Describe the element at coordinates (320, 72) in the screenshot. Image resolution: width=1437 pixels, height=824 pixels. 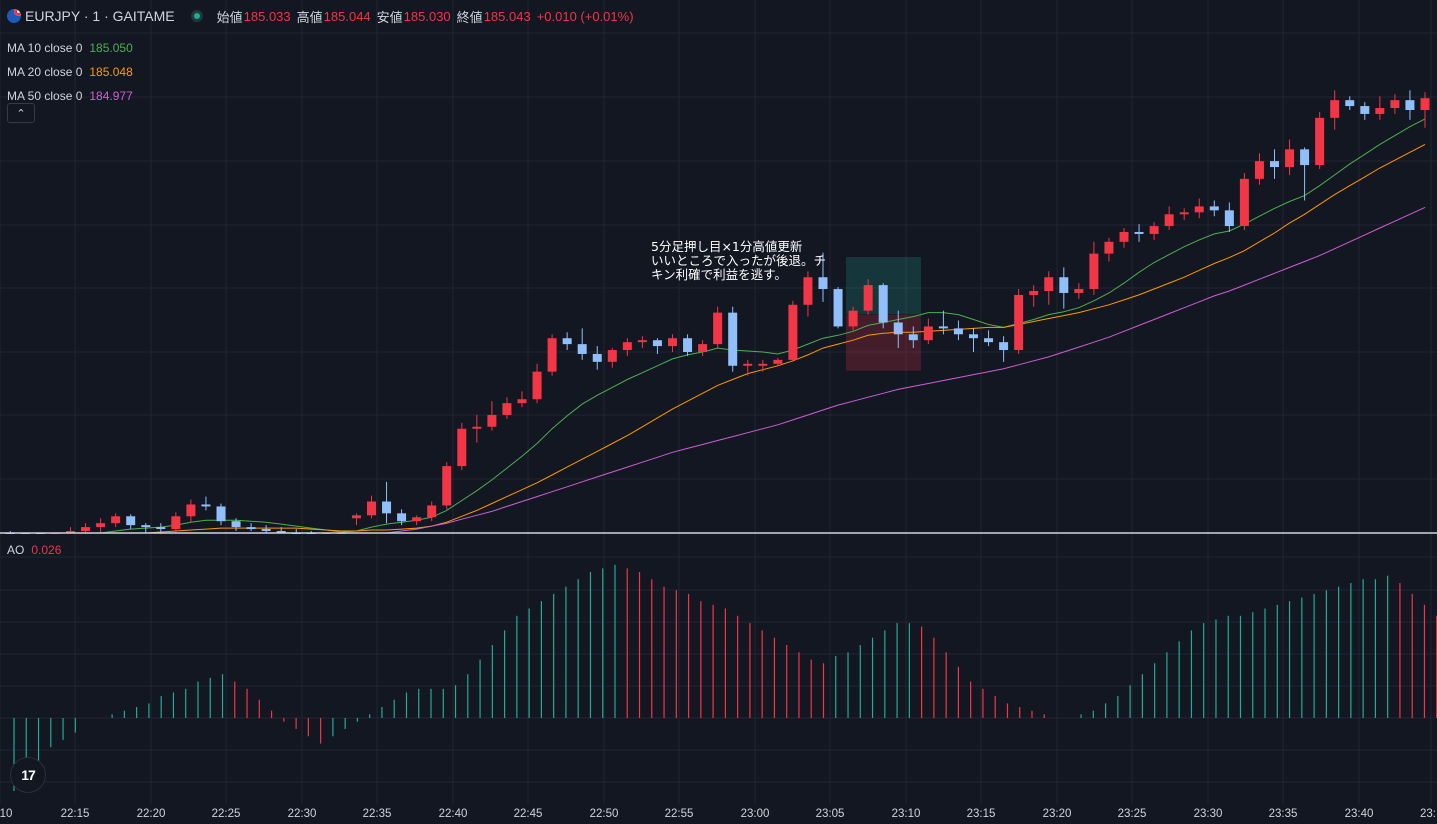
I see `ma20-legend: MA 20 close 0 185.048` at that location.